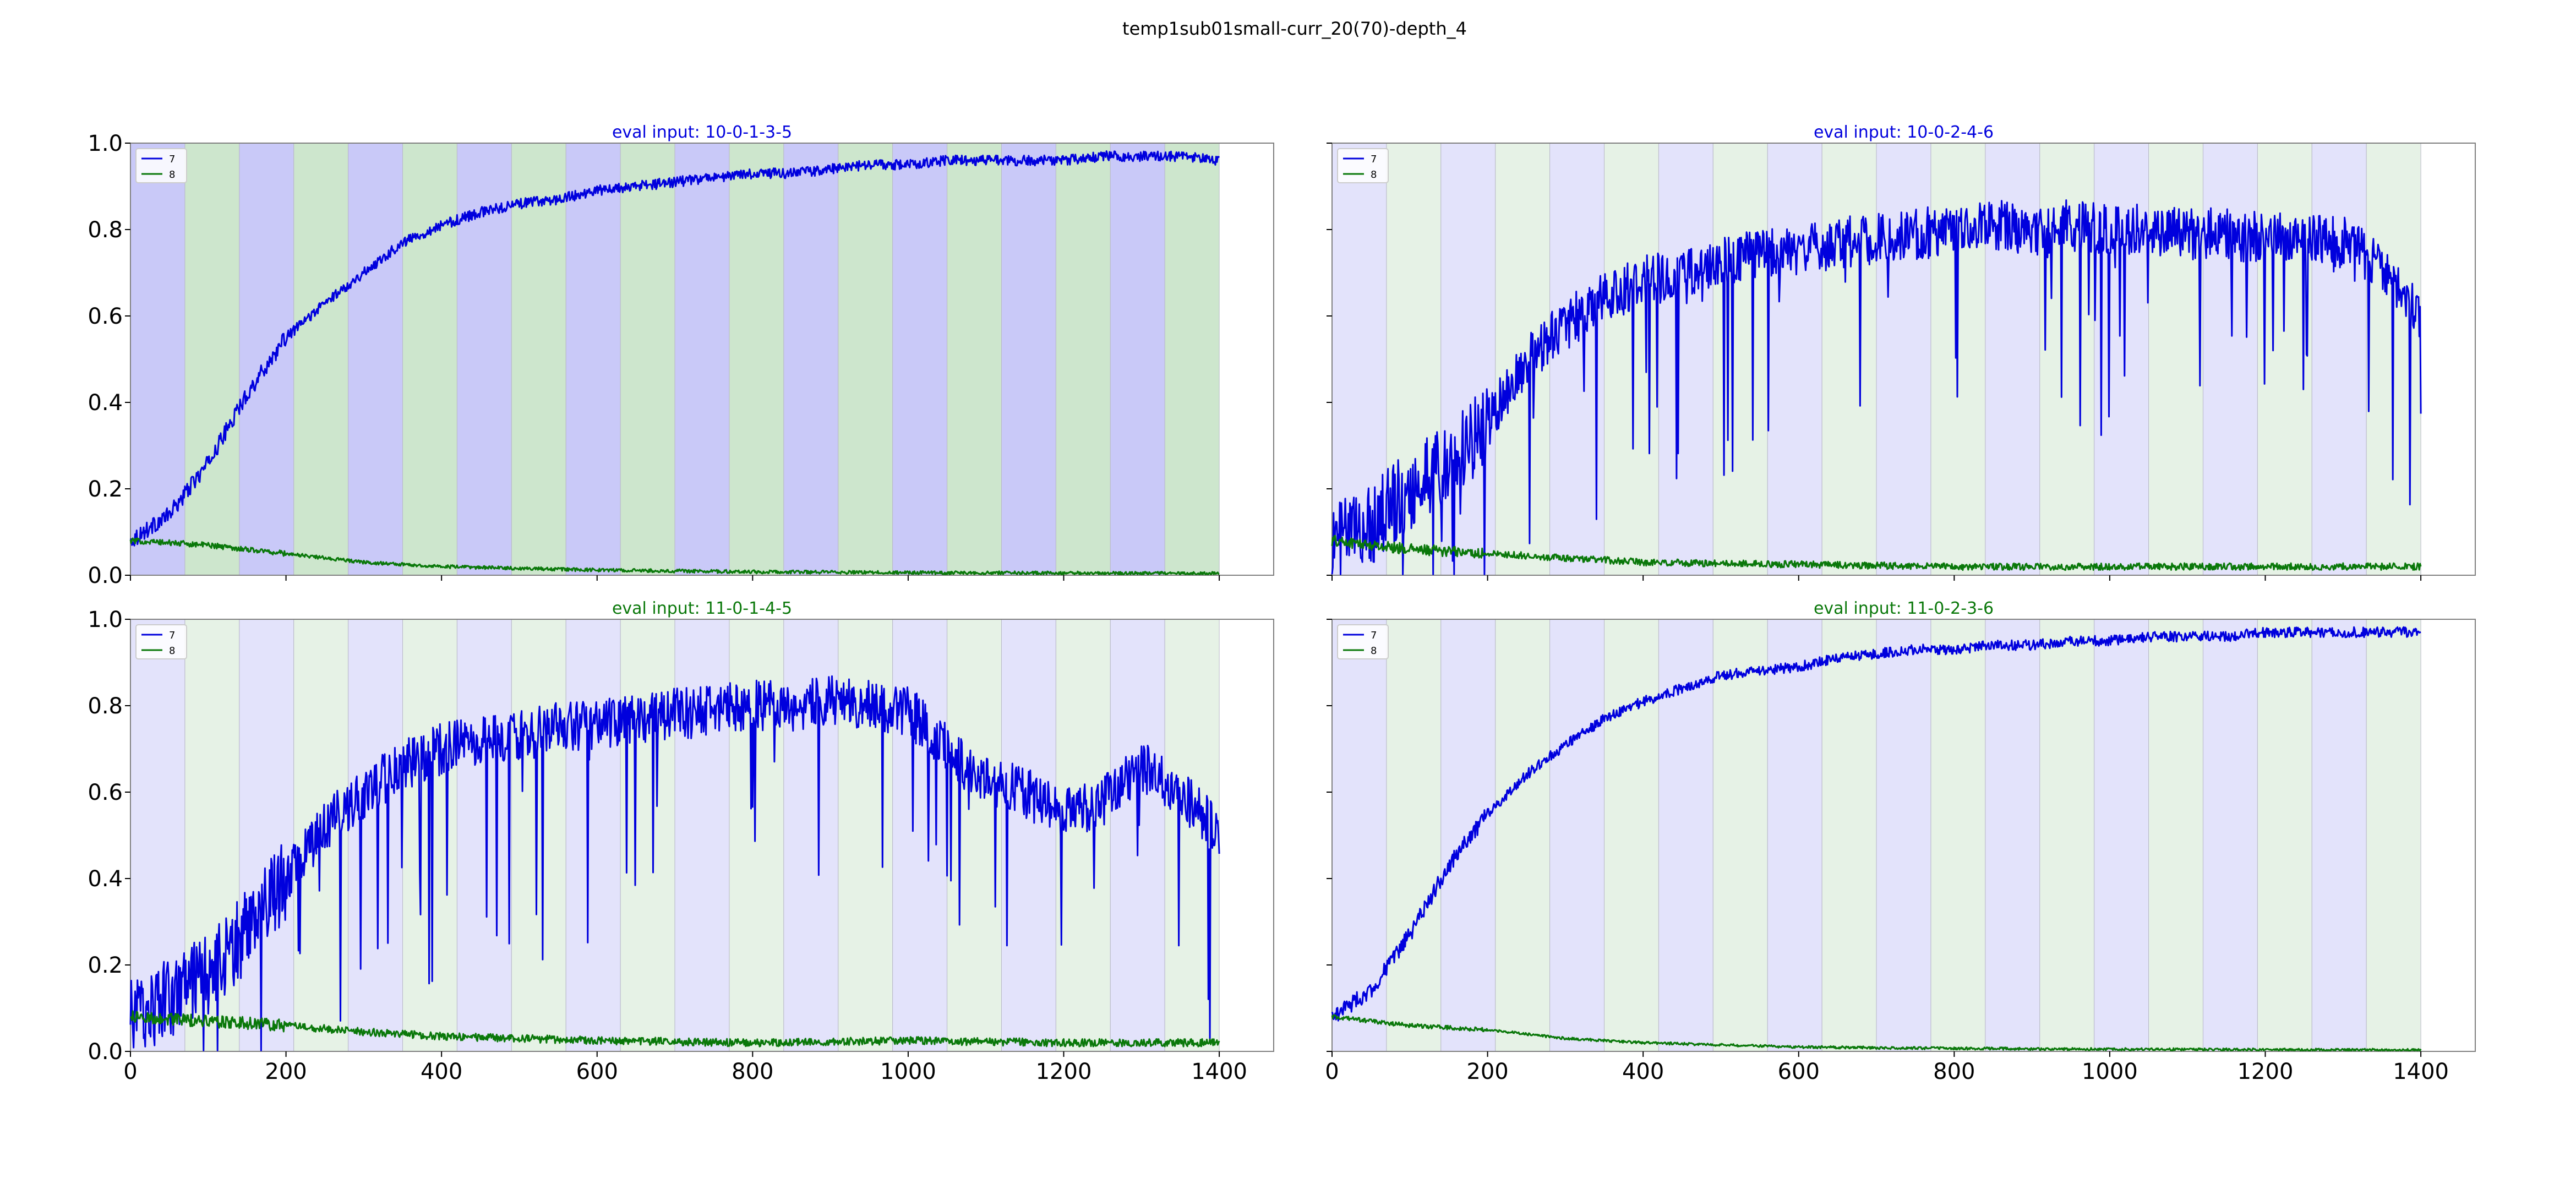 The image size is (2576, 1189). I want to click on y-tick-label: 0.2, so click(105, 489).